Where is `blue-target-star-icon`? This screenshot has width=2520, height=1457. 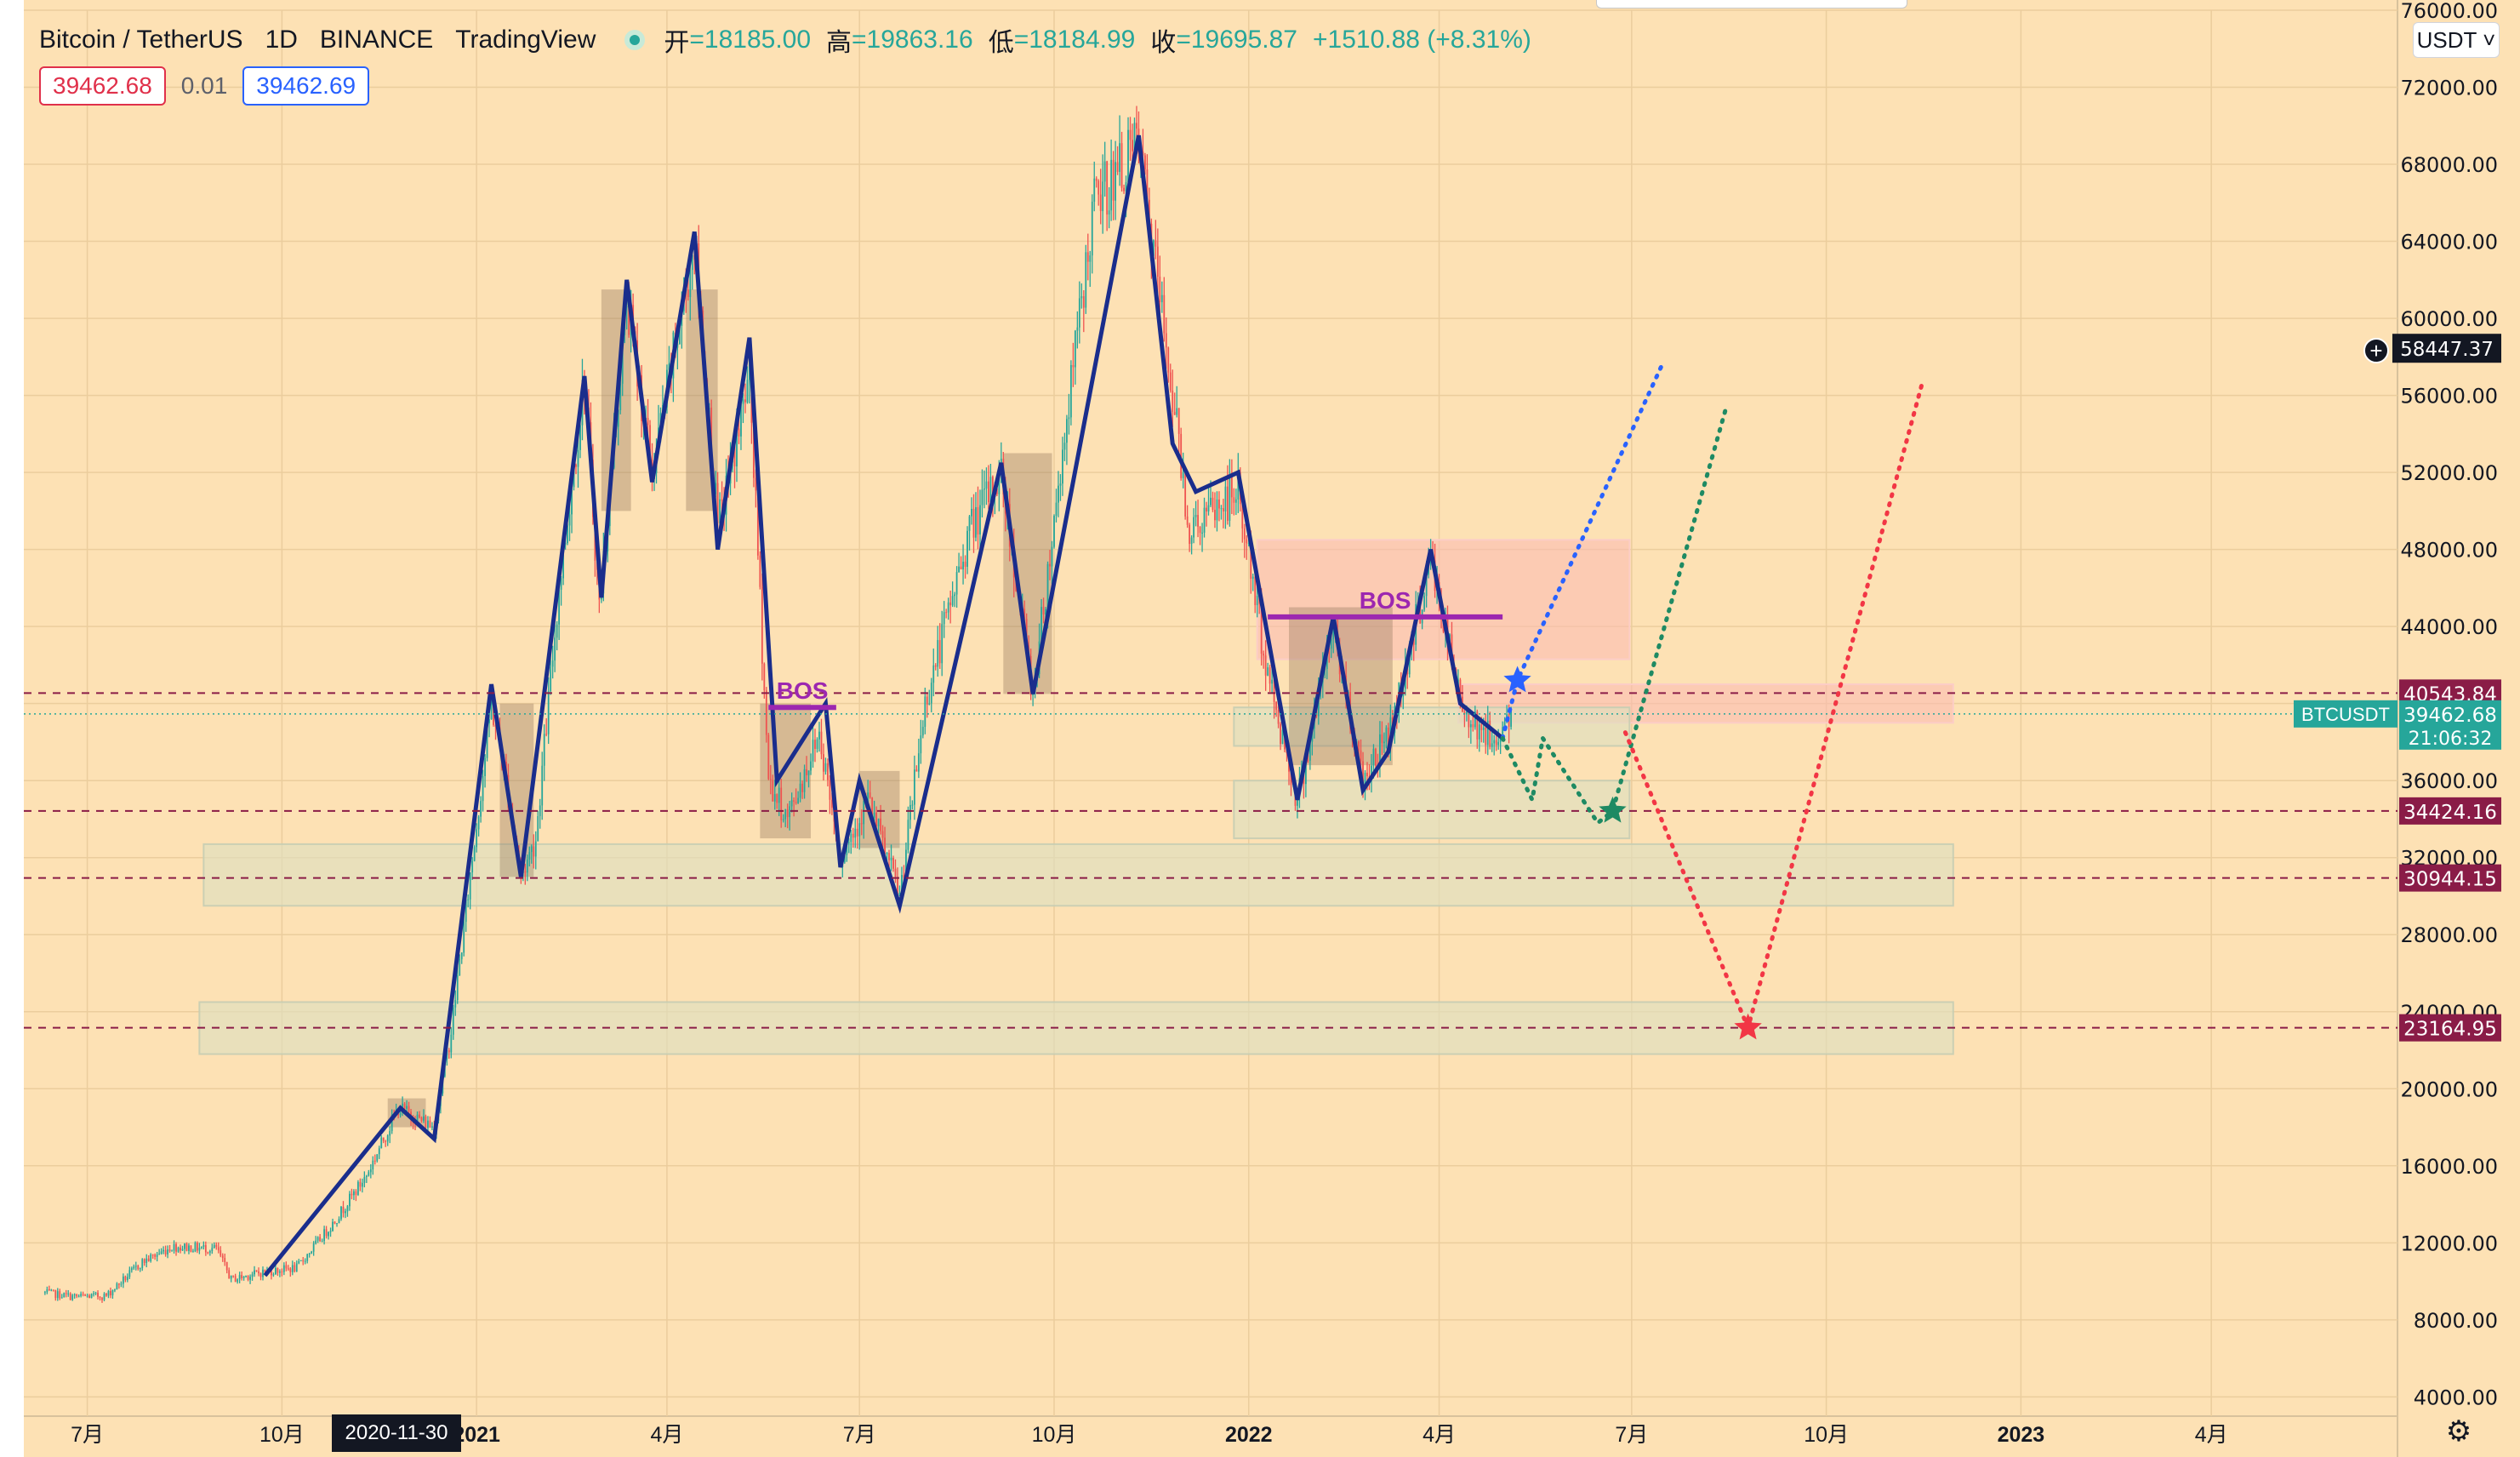
blue-target-star-icon is located at coordinates (1517, 679).